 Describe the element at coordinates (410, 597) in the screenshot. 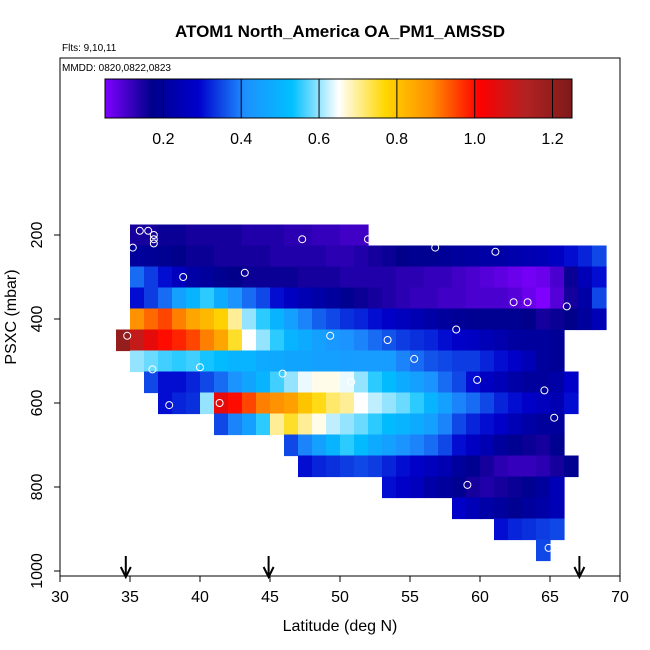

I see `x-tick-label: 55` at that location.